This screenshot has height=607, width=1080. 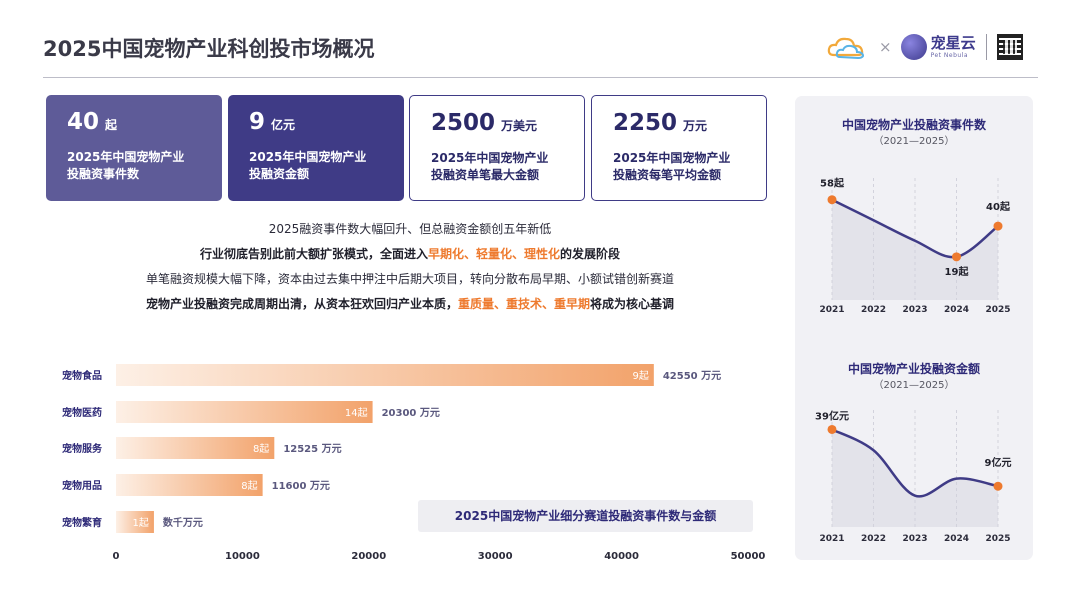 What do you see at coordinates (301, 486) in the screenshot?
I see `bar-value-label: 11600 万元` at bounding box center [301, 486].